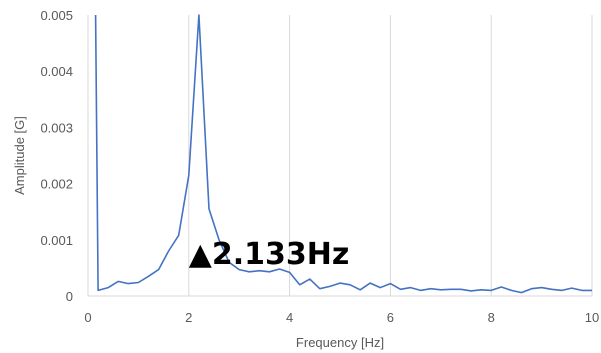 This screenshot has width=601, height=353. I want to click on x-tick-label: 10, so click(592, 317).